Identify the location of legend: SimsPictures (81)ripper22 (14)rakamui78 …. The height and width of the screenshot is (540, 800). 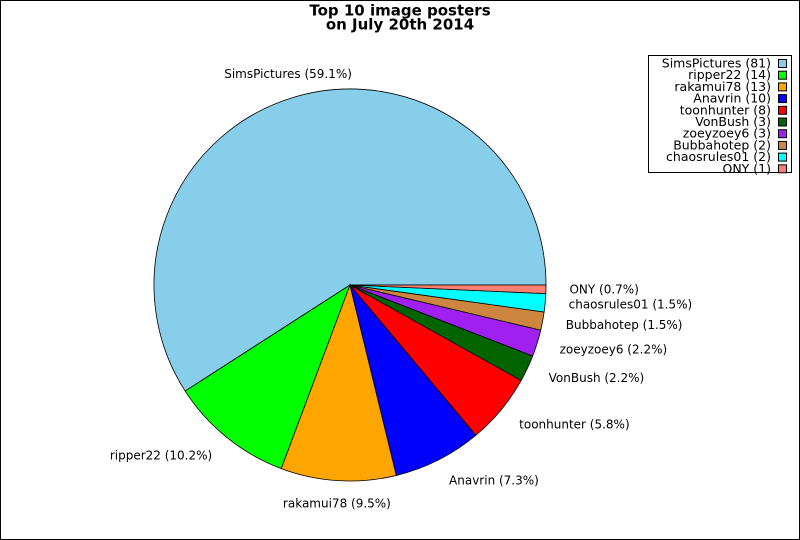
(720, 115).